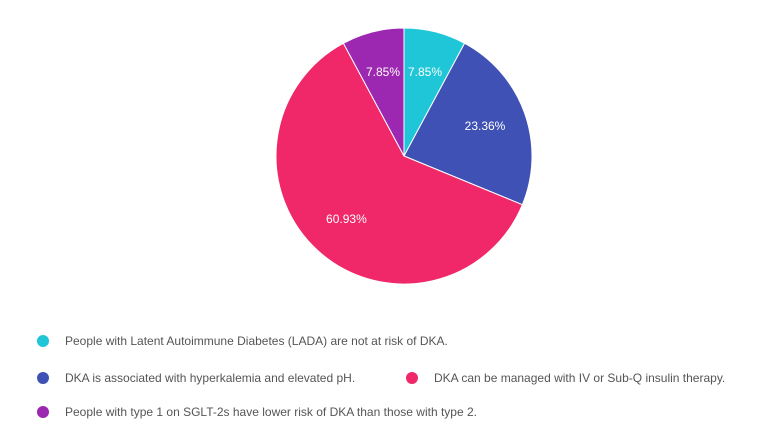 This screenshot has height=441, width=768. Describe the element at coordinates (383, 72) in the screenshot. I see `slice-value-label-sglt2: 7.85%` at that location.